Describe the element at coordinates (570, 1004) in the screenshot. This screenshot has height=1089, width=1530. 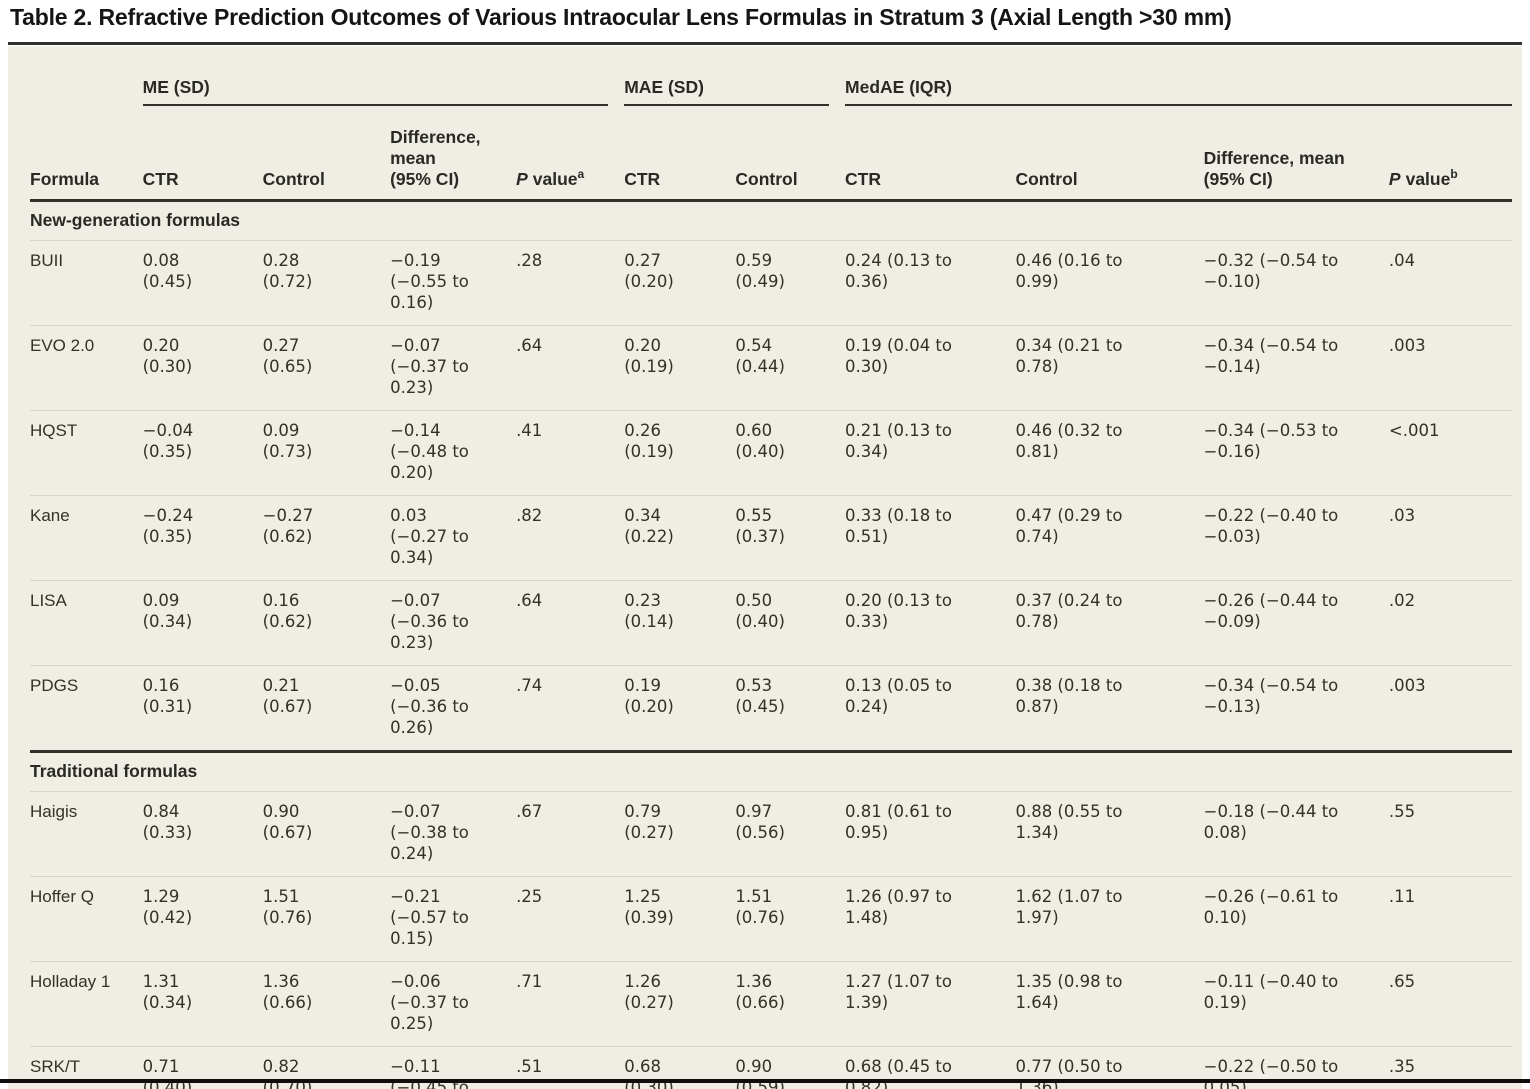
I see `value-cell: .71` at that location.